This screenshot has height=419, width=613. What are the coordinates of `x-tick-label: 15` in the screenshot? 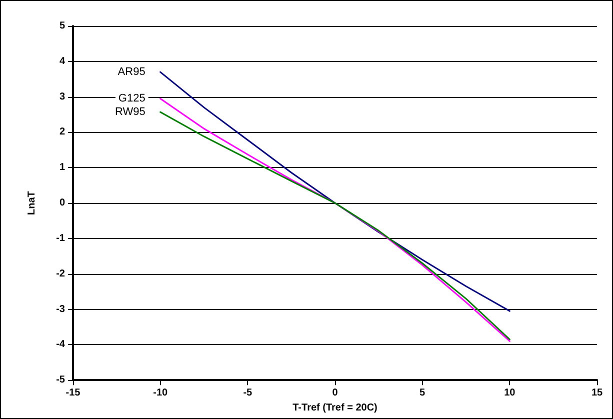 It's located at (597, 393).